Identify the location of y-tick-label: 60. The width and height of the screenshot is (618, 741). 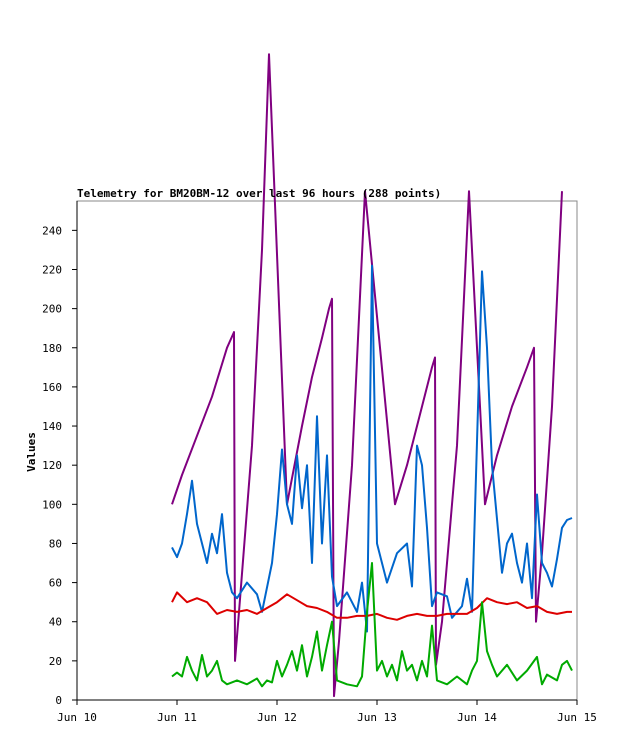
(55, 583).